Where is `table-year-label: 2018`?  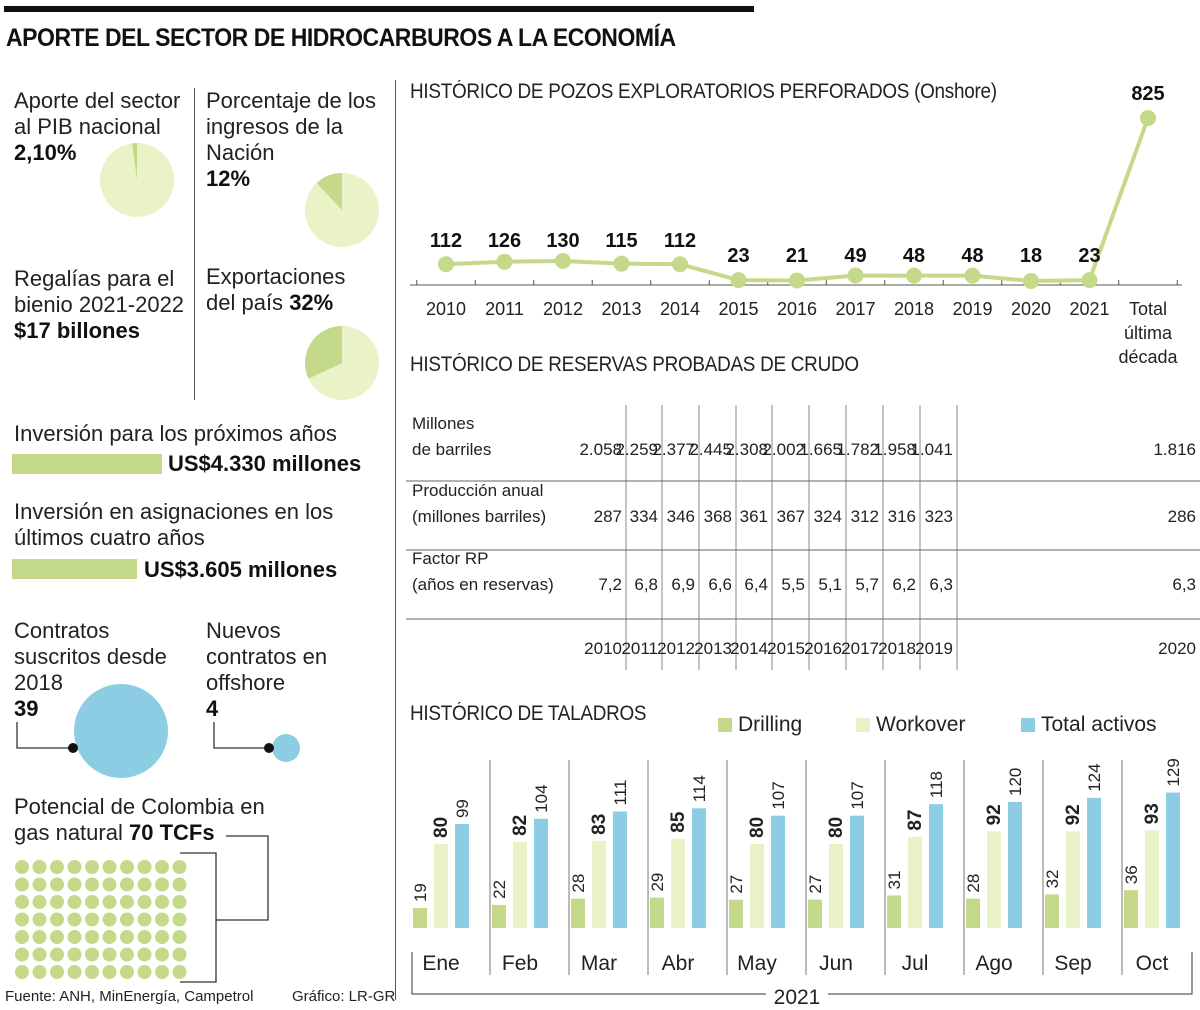 table-year-label: 2018 is located at coordinates (897, 648).